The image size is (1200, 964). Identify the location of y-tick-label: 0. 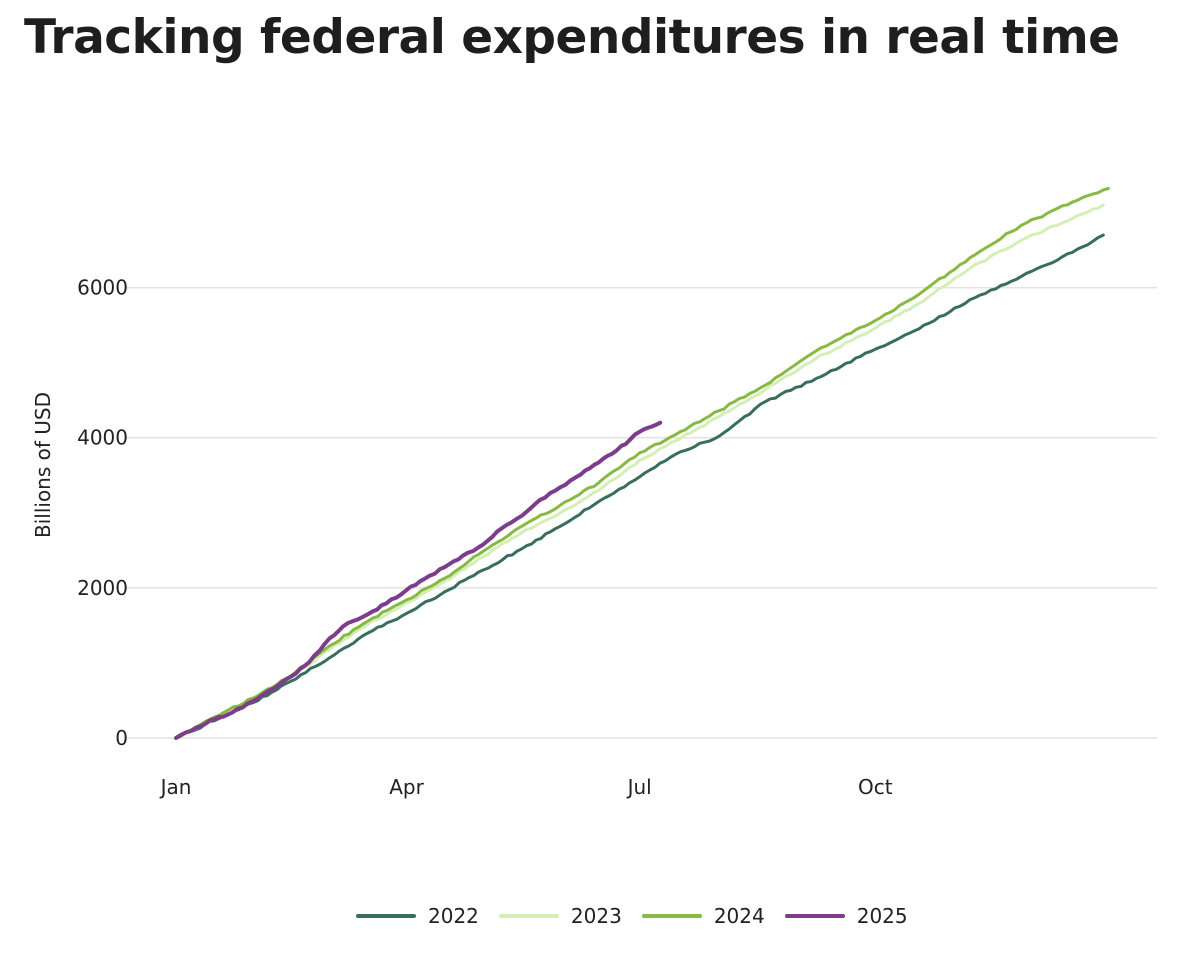
(121, 738).